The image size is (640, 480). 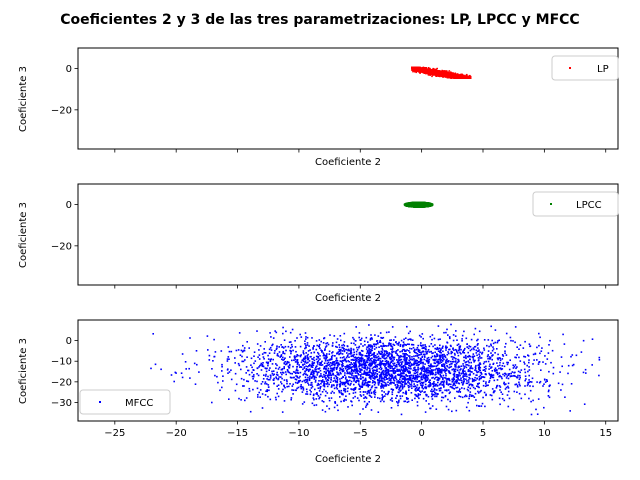 I want to click on y-tick-label-lp: 0, so click(x=69, y=69).